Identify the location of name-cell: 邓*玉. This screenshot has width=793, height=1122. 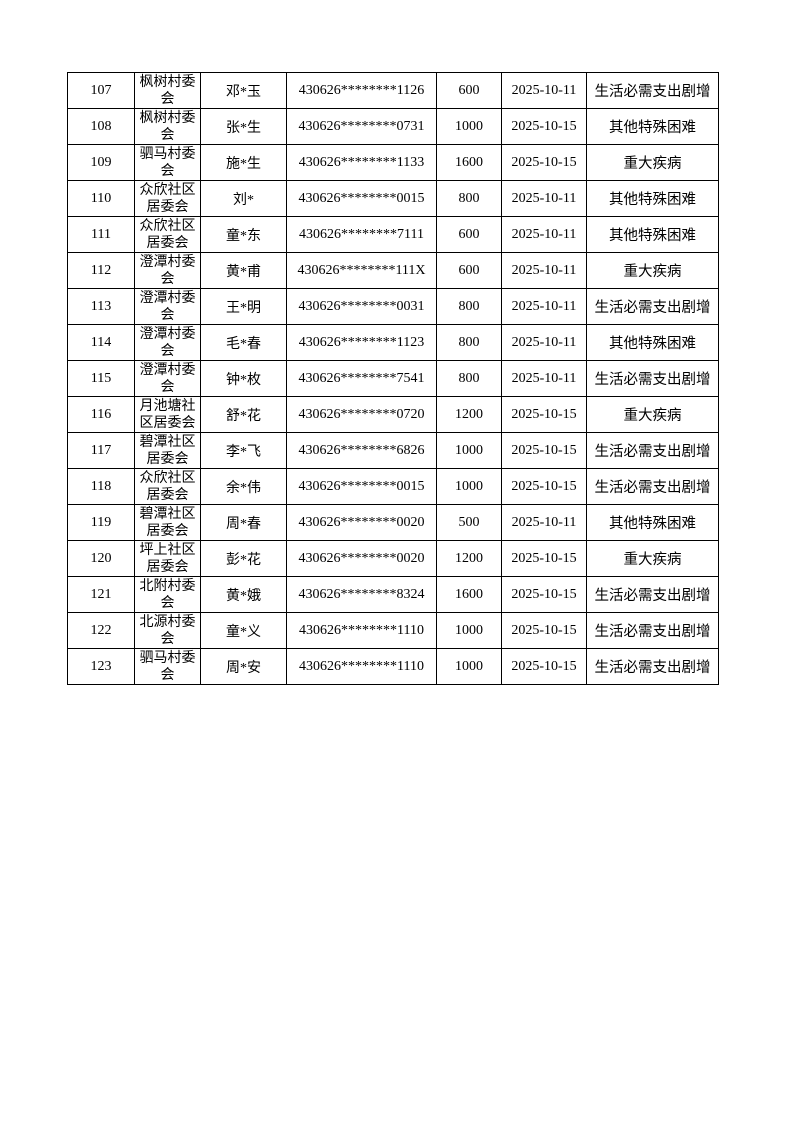
(243, 90).